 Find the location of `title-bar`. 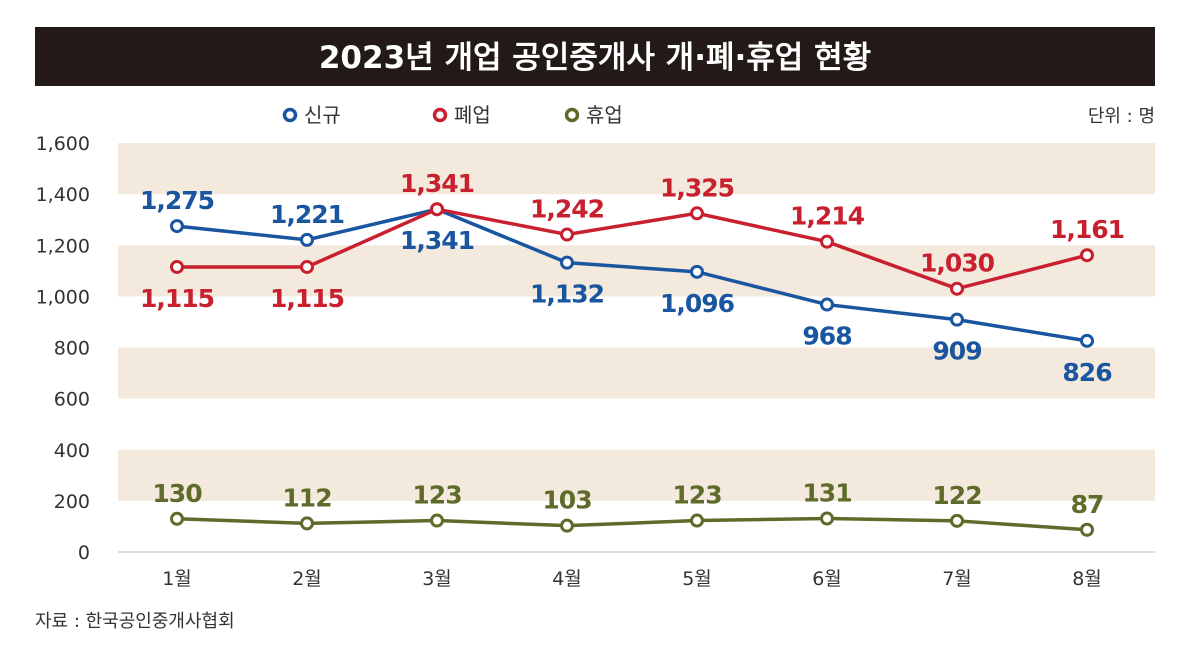

title-bar is located at coordinates (595, 56).